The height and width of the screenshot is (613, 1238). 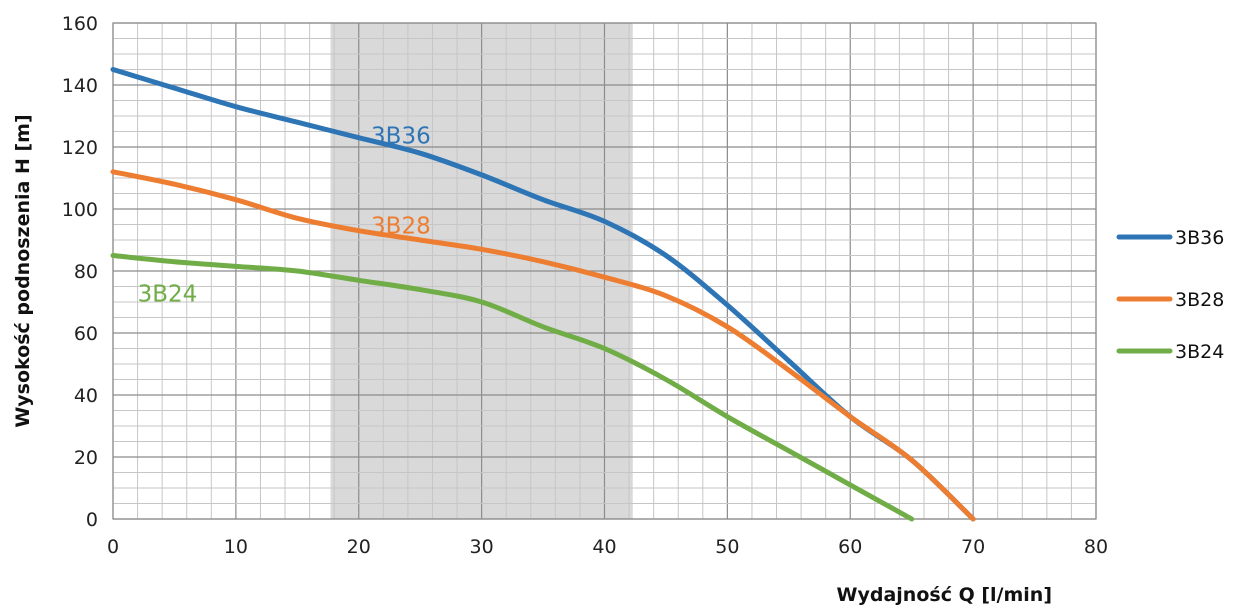 I want to click on y-tick-label: 40, so click(x=86, y=396).